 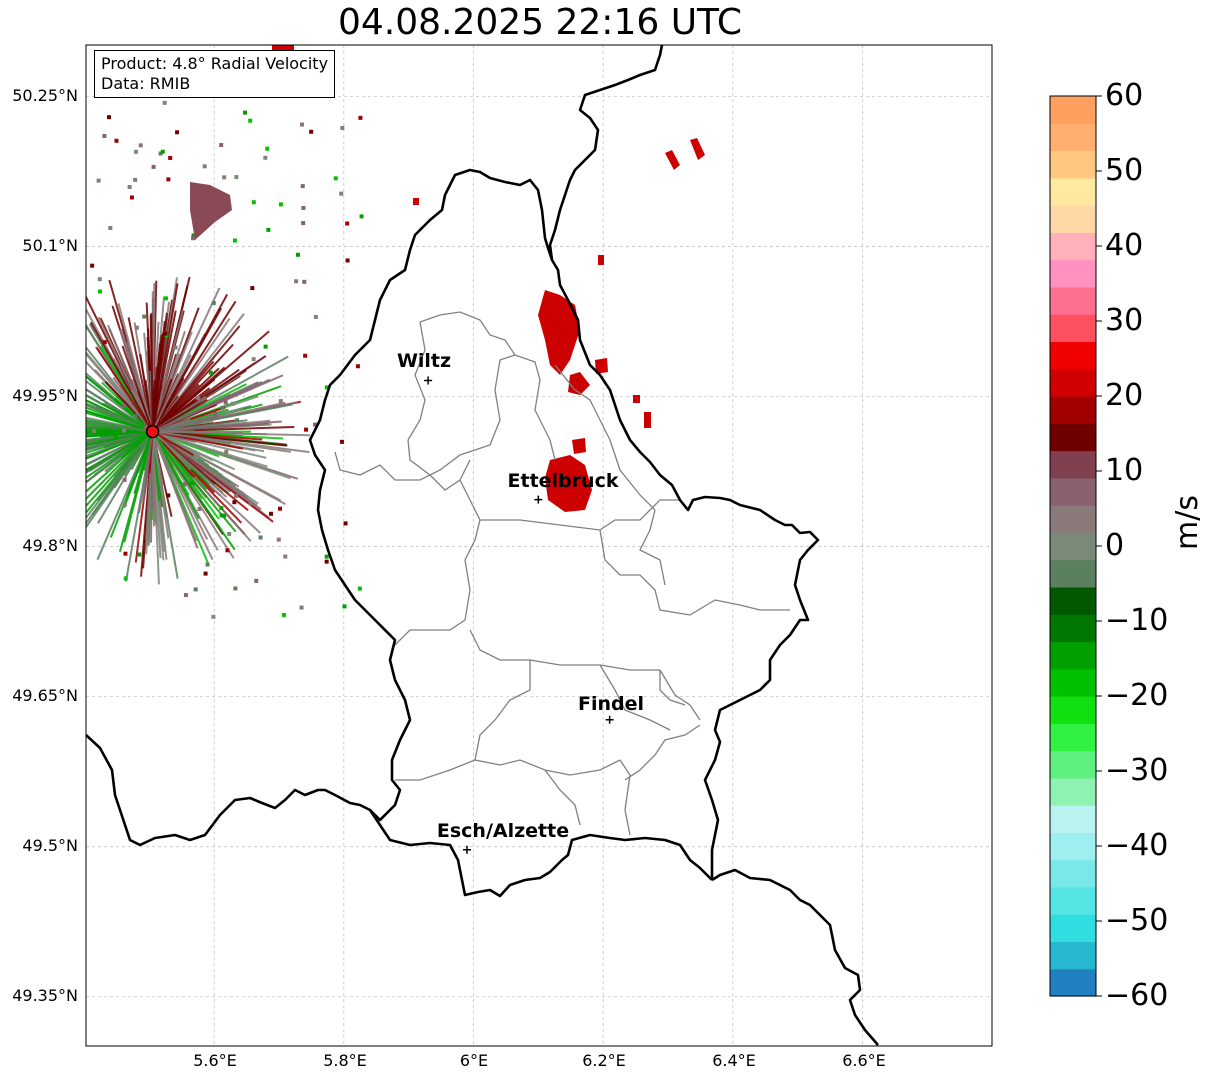 What do you see at coordinates (215, 1060) in the screenshot?
I see `lon-tick: 5.6°E` at bounding box center [215, 1060].